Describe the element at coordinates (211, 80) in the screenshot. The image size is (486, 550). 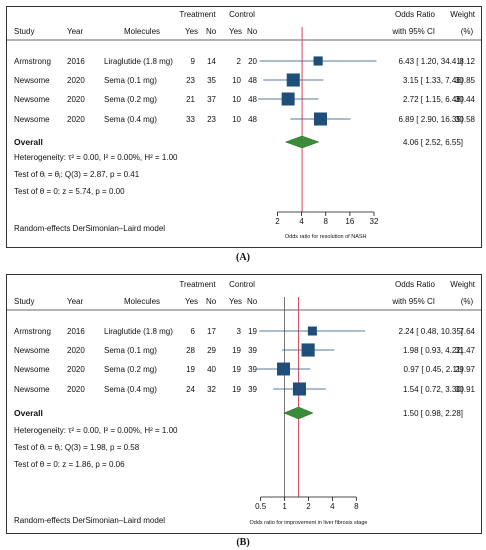
I see `treatment-no-count: 35` at that location.